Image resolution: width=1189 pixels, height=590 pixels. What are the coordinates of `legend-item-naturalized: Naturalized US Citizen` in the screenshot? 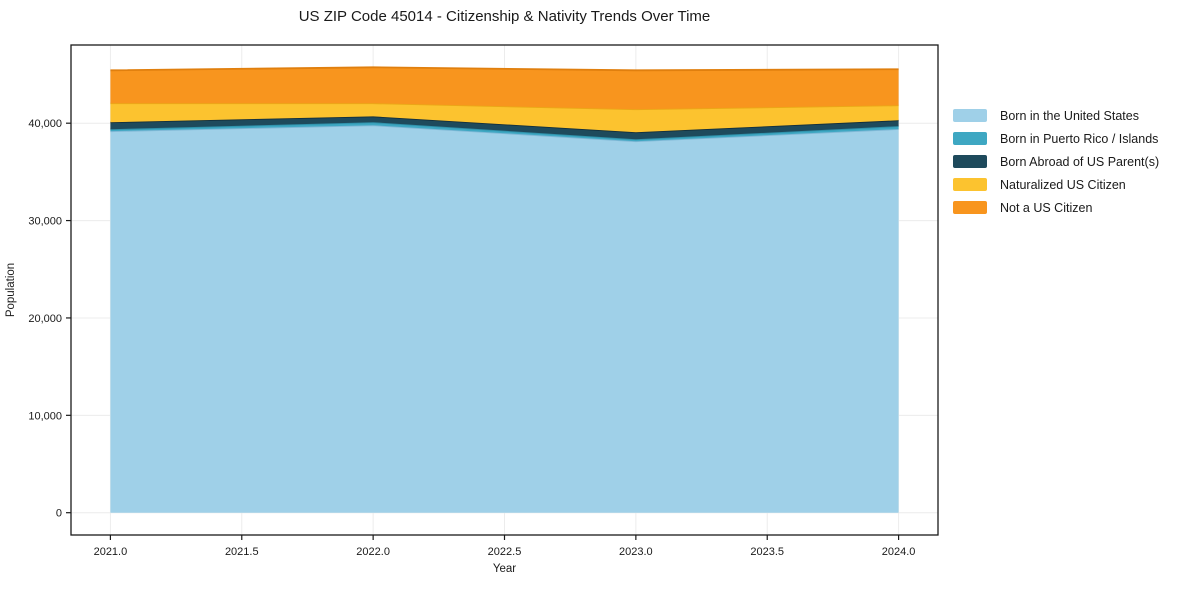 It's located at (1056, 184).